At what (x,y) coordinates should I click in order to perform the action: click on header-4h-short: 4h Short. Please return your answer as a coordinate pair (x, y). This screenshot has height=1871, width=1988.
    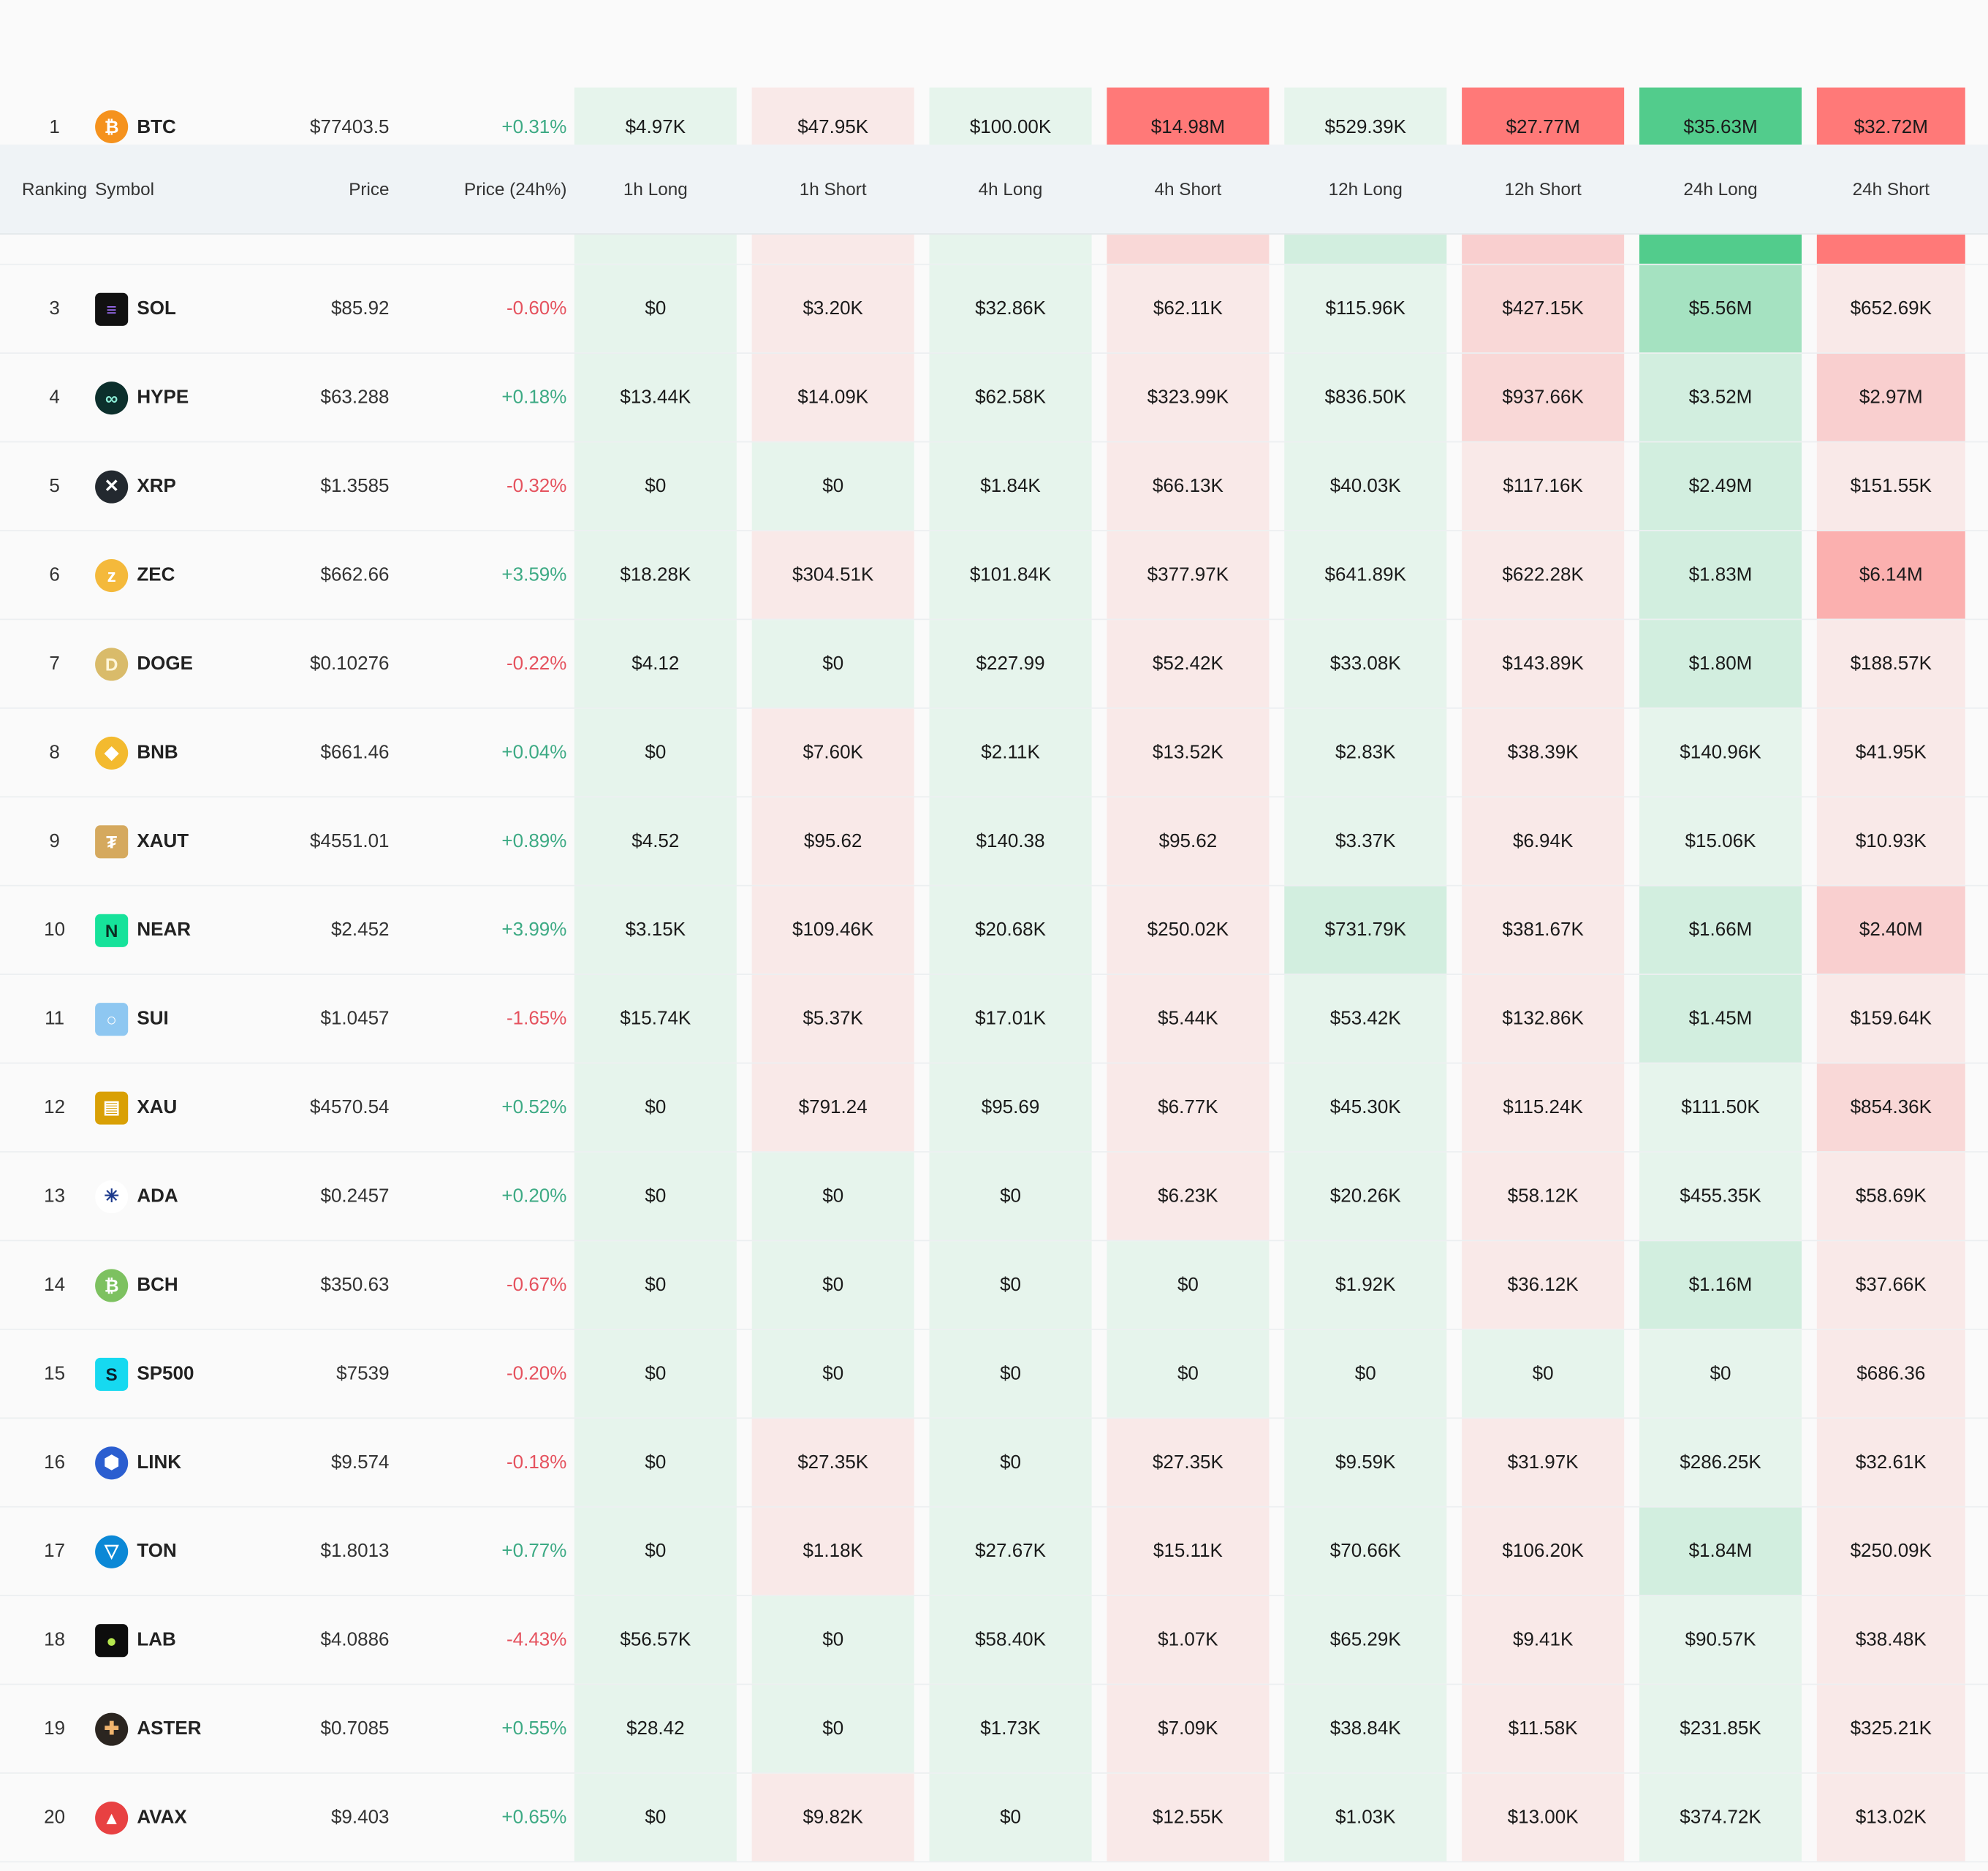
    Looking at the image, I should click on (1188, 189).